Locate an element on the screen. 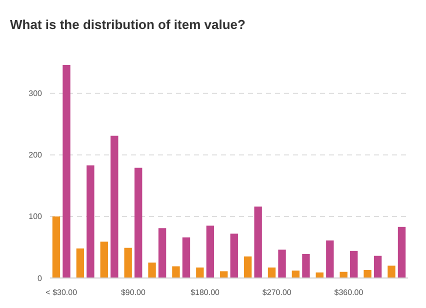 This screenshot has width=426, height=308. y-tick-label: 0 is located at coordinates (40, 278).